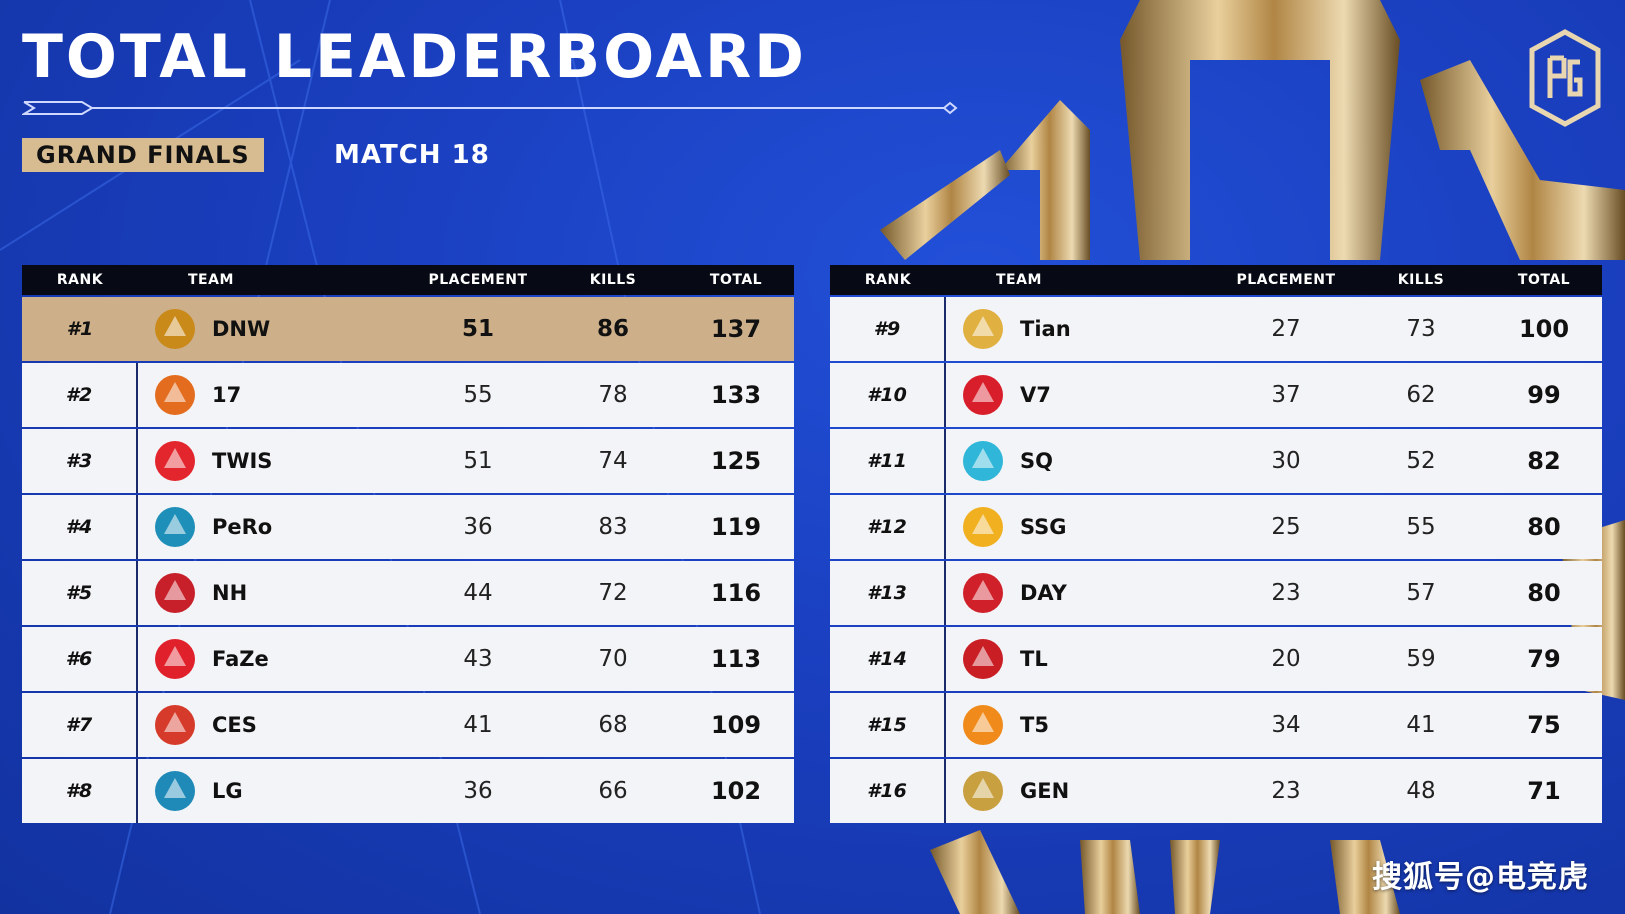 This screenshot has height=914, width=1625. Describe the element at coordinates (1081, 593) in the screenshot. I see `team-cell: DAY` at that location.